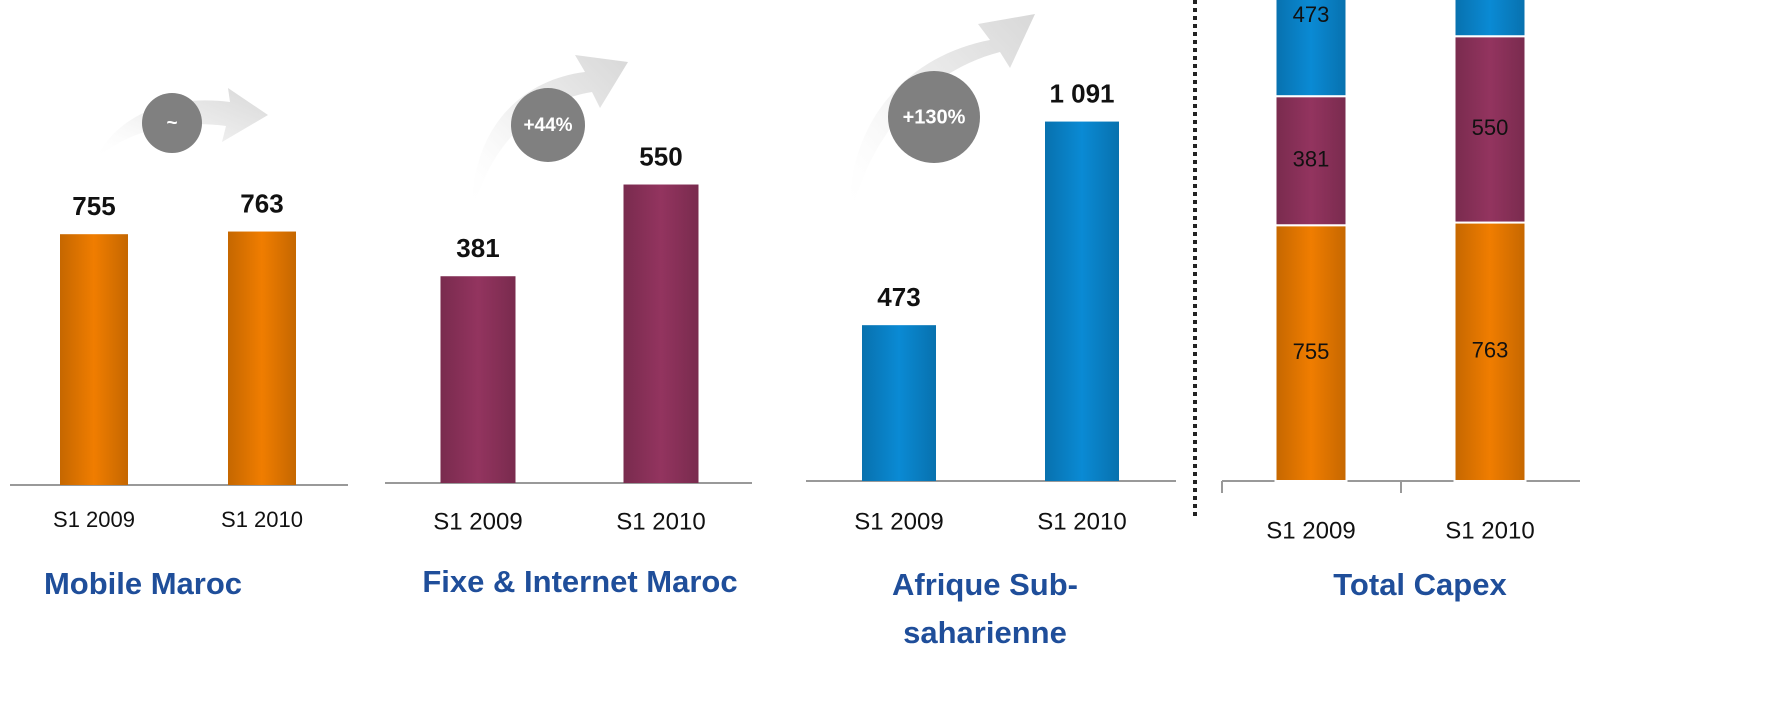  I want to click on chart-title: Mobile Maroc, so click(143, 583).